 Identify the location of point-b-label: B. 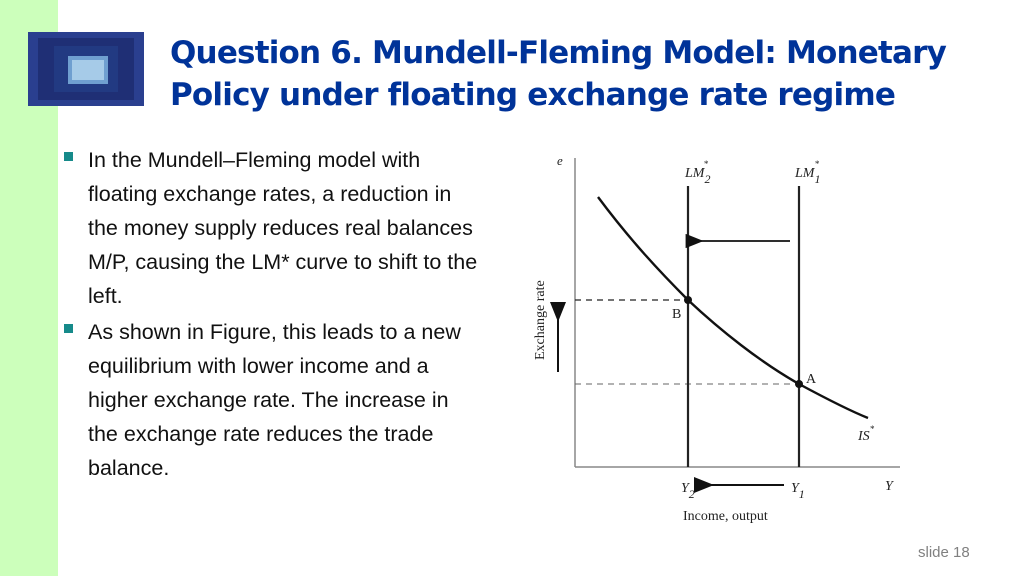
(676, 314).